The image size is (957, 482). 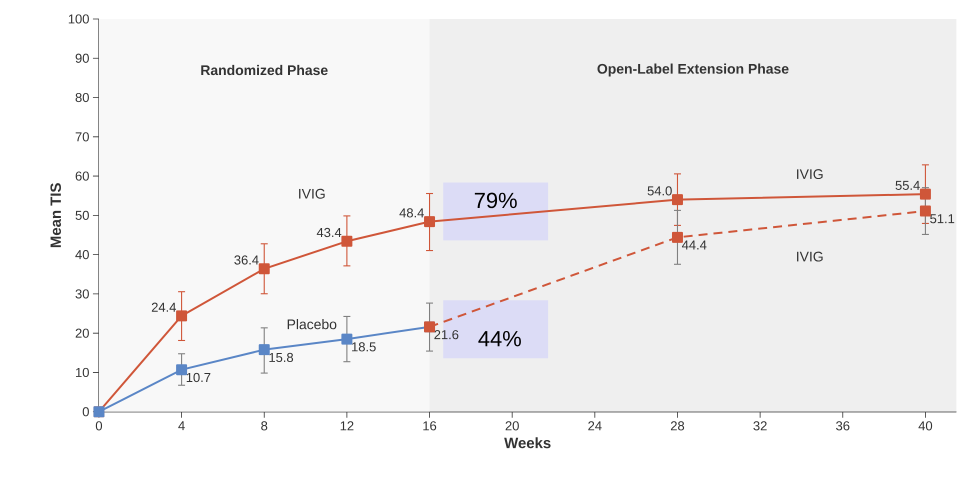 What do you see at coordinates (908, 185) in the screenshot?
I see `data-label: 55.4` at bounding box center [908, 185].